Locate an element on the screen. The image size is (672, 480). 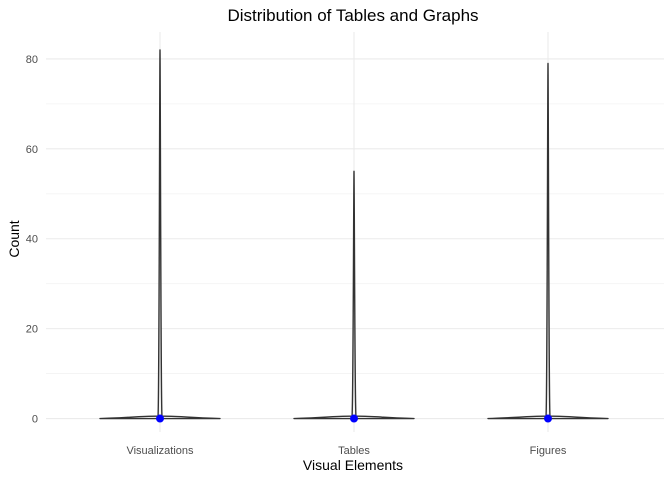
x-axis-title: Visual Elements is located at coordinates (353, 465).